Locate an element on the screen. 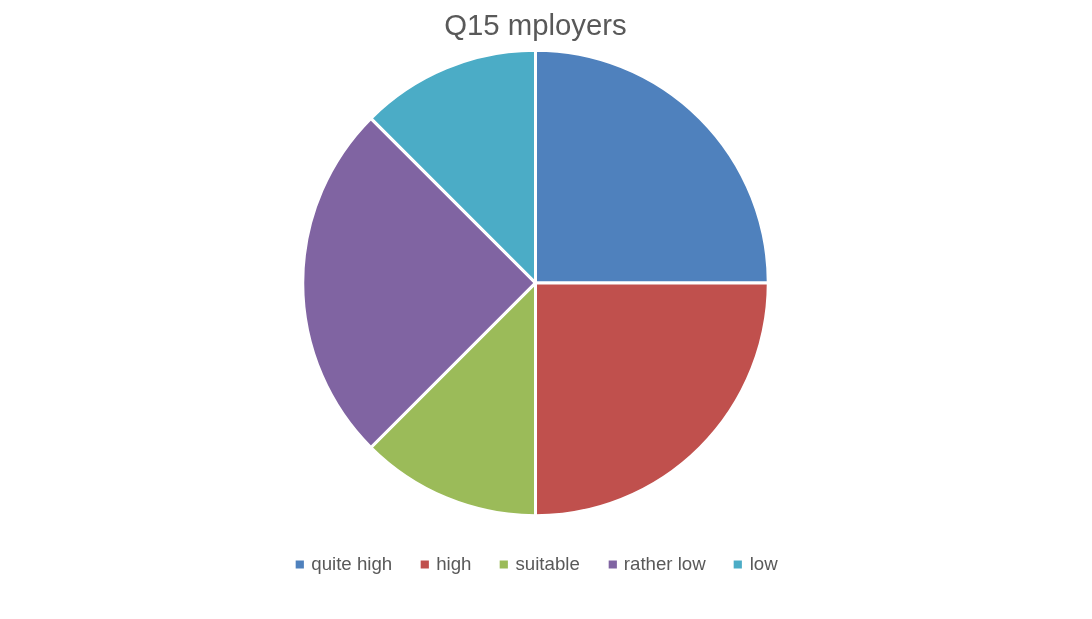 The height and width of the screenshot is (619, 1092). legend-label: high is located at coordinates (454, 564).